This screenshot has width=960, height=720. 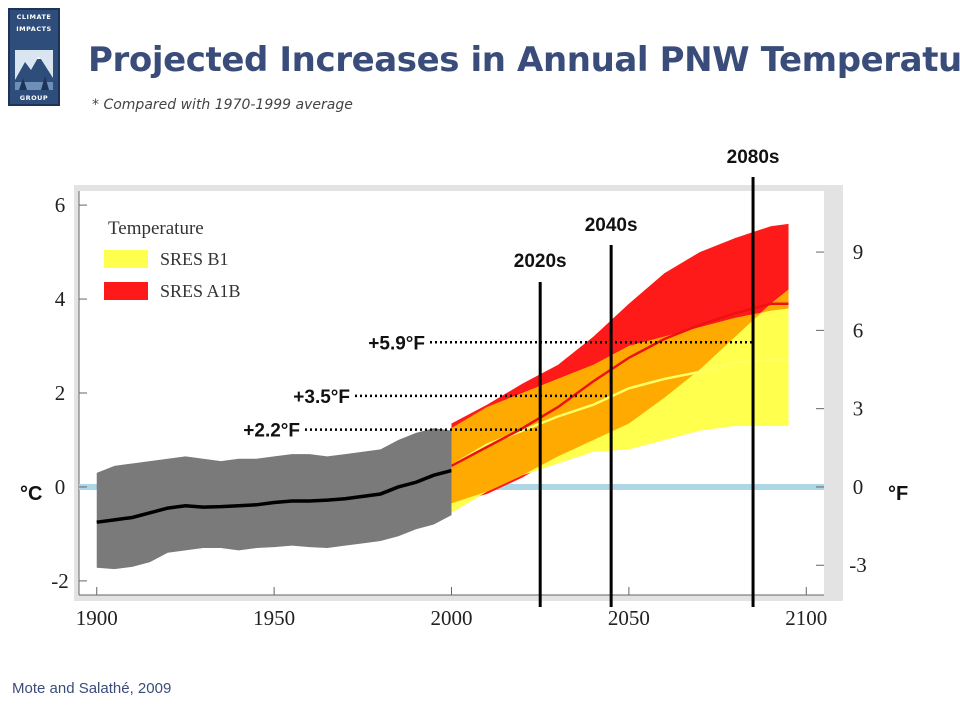 What do you see at coordinates (396, 343) in the screenshot?
I see `warming-annotation: +5.9°F` at bounding box center [396, 343].